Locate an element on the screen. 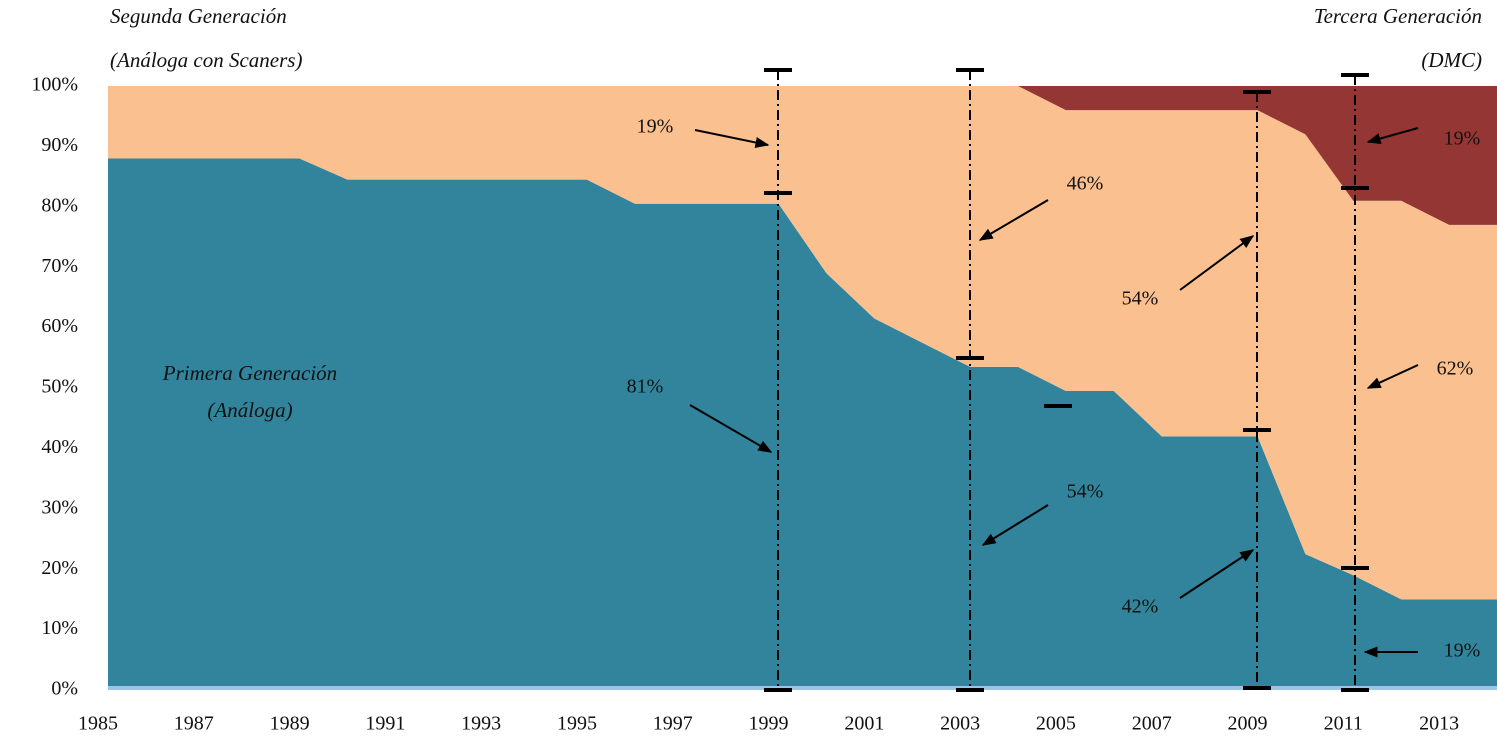 The height and width of the screenshot is (750, 1497). y-tick-label: 30% is located at coordinates (59, 507).